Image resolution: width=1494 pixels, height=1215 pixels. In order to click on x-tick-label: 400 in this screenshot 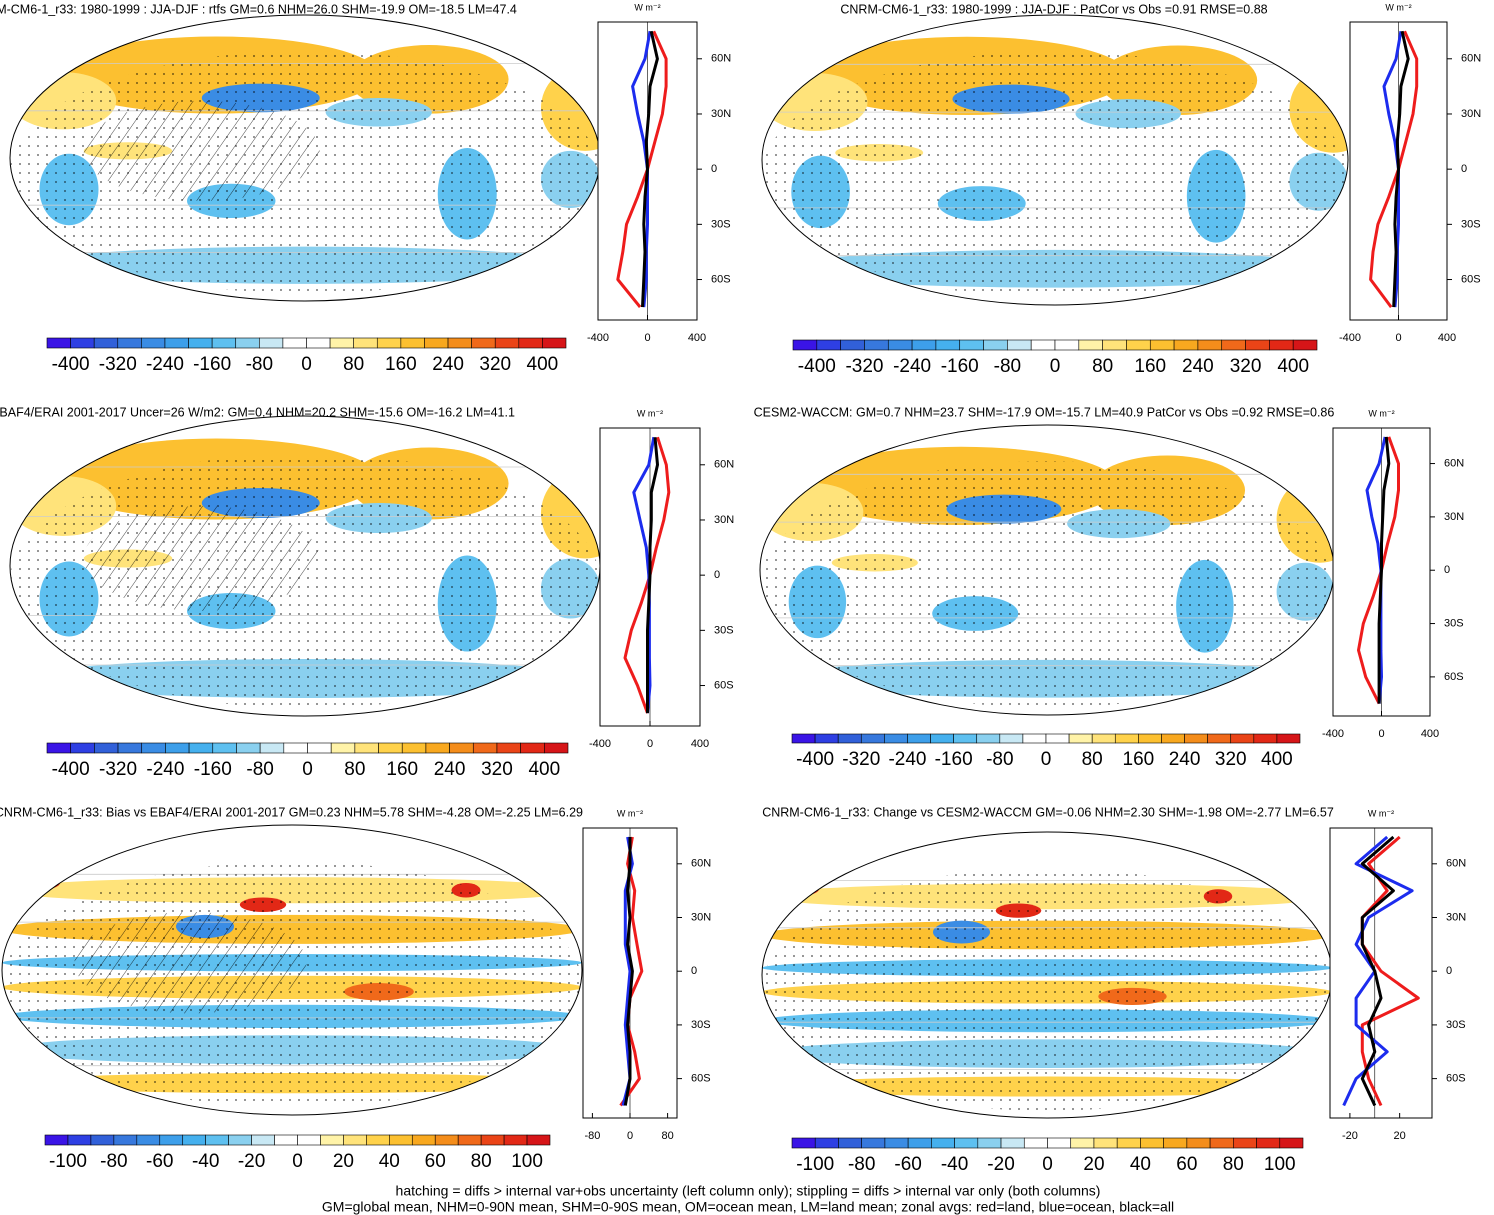, I will do `click(697, 338)`.